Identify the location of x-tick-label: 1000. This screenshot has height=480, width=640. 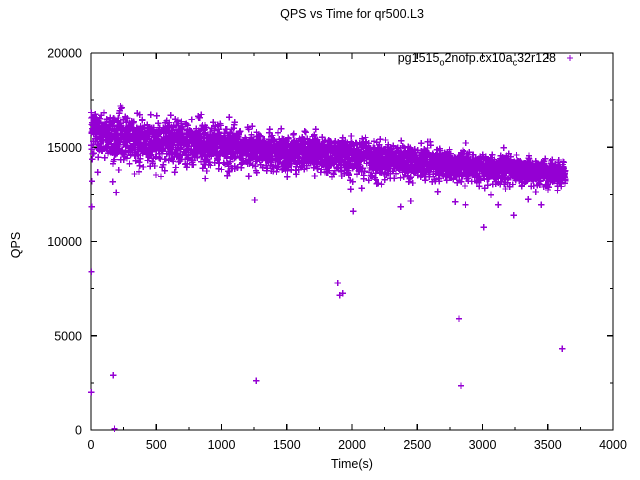
(222, 445).